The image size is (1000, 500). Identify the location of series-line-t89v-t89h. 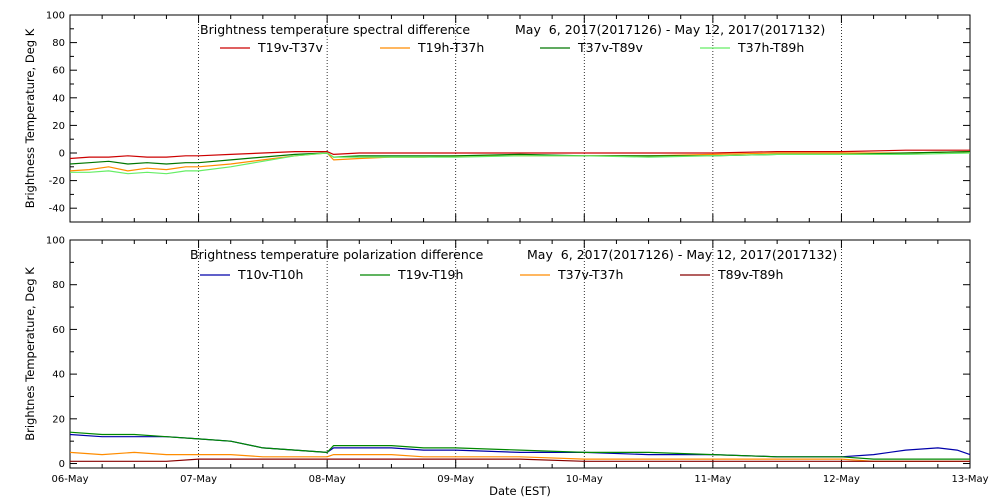
(520, 460).